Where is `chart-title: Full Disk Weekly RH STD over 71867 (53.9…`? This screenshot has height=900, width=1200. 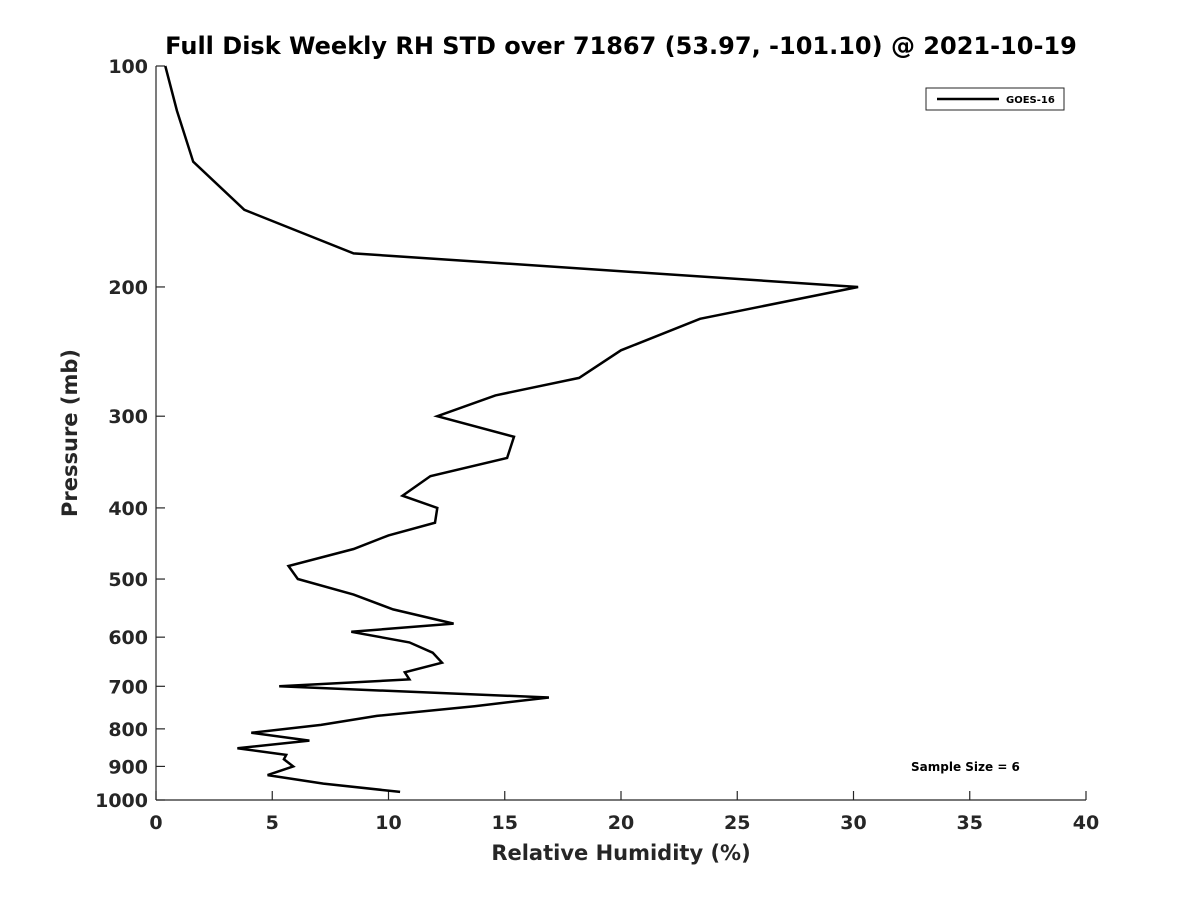
chart-title: Full Disk Weekly RH STD over 71867 (53.9… is located at coordinates (621, 46).